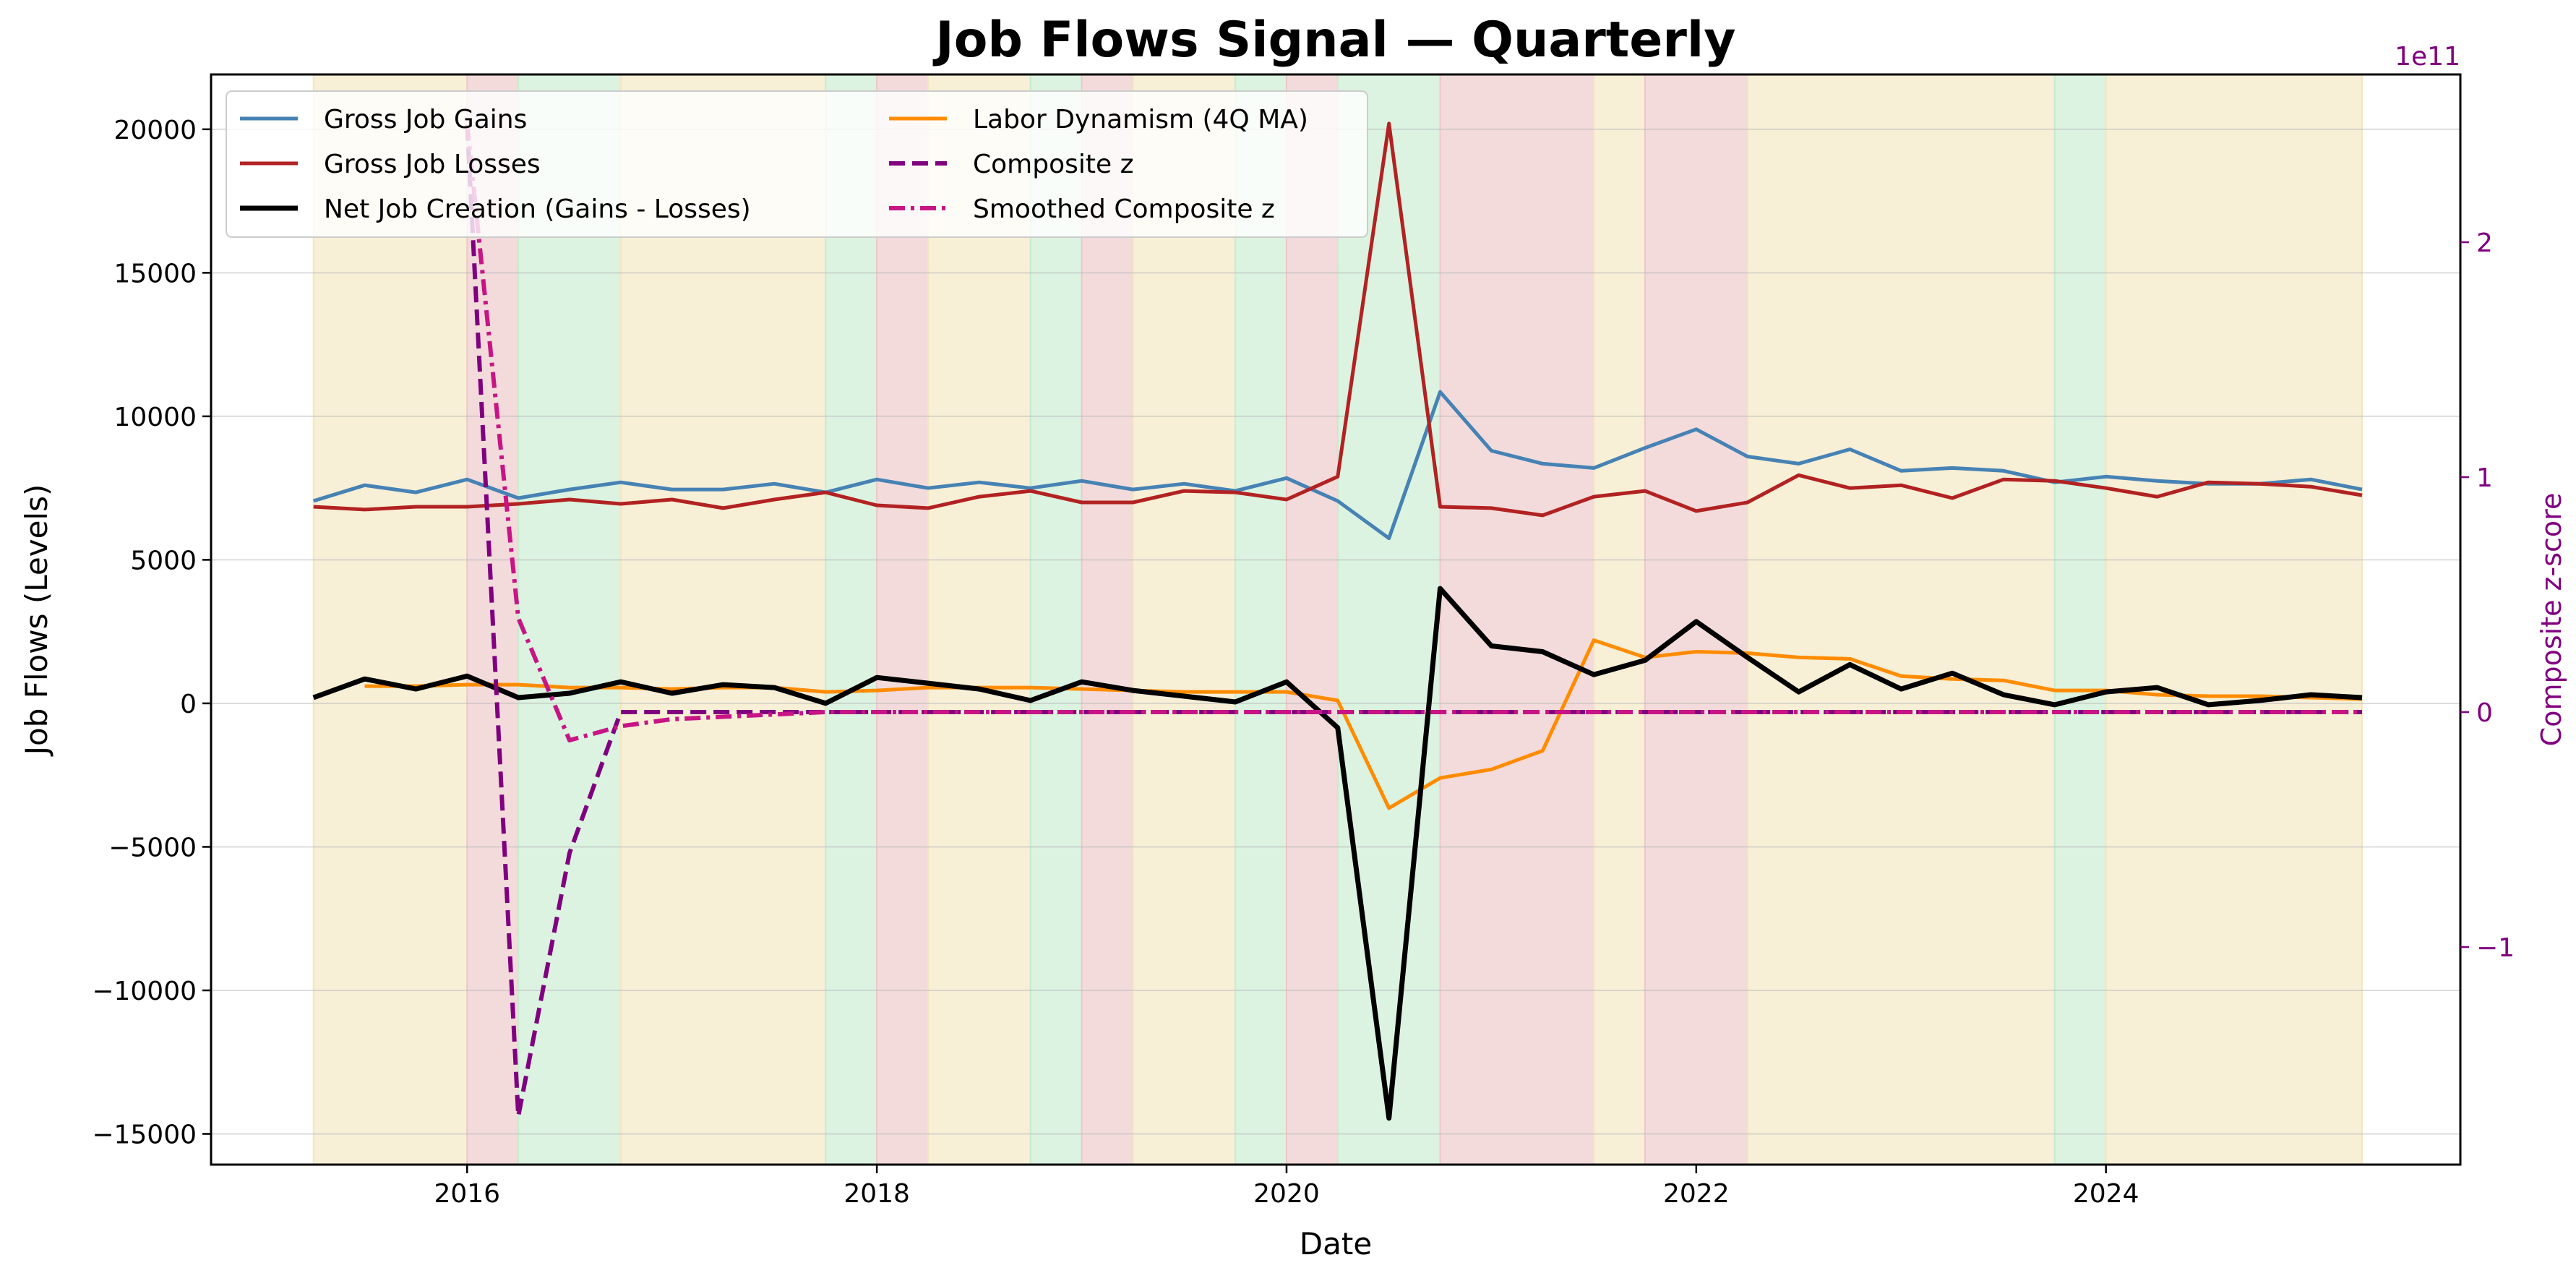  I want to click on y-tick-label: 20000, so click(155, 130).